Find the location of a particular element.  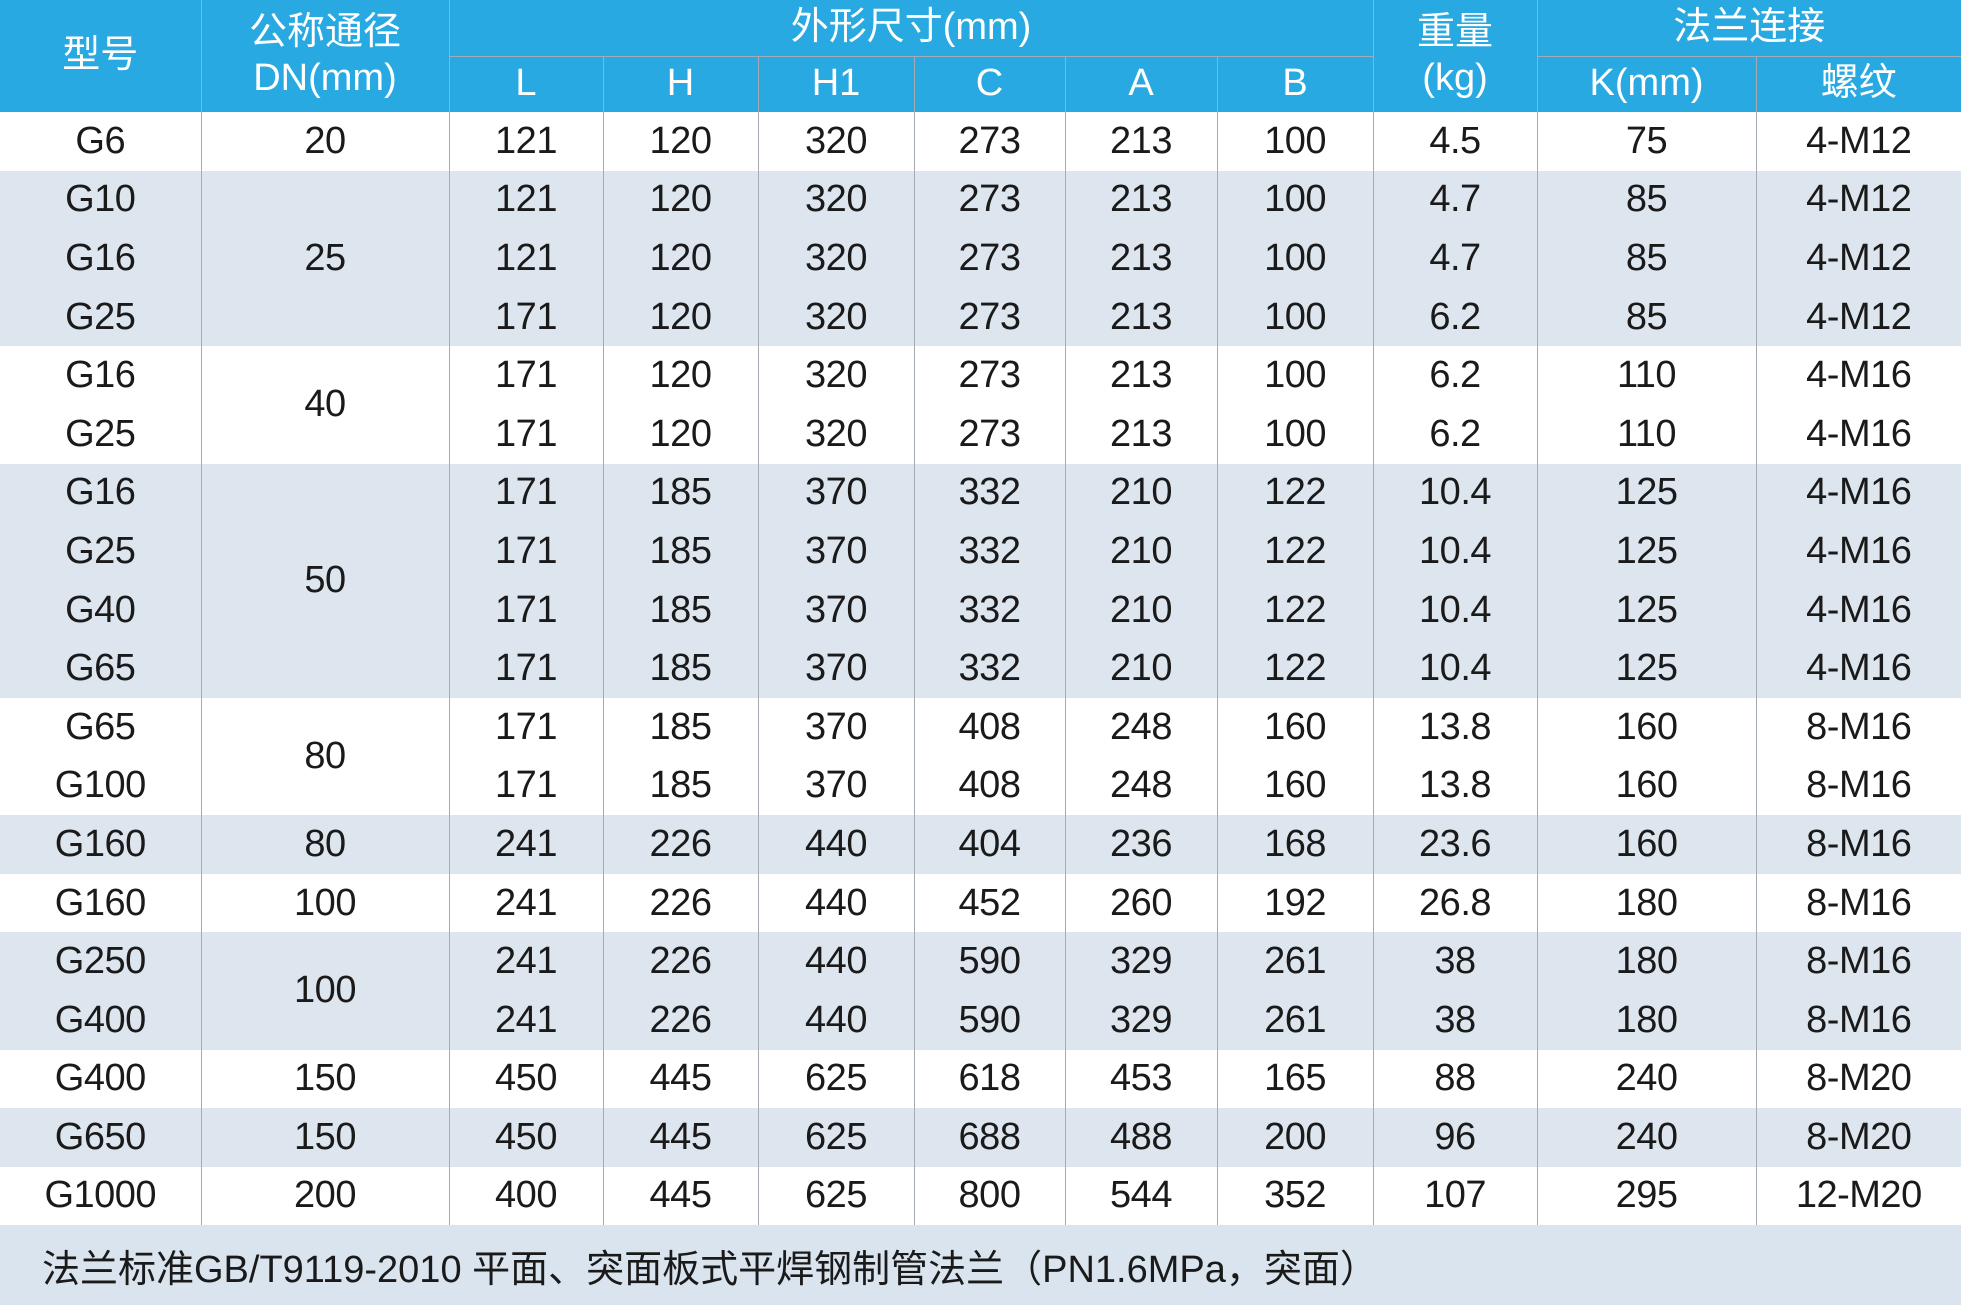

cell-dim-H: 120 is located at coordinates (681, 141).